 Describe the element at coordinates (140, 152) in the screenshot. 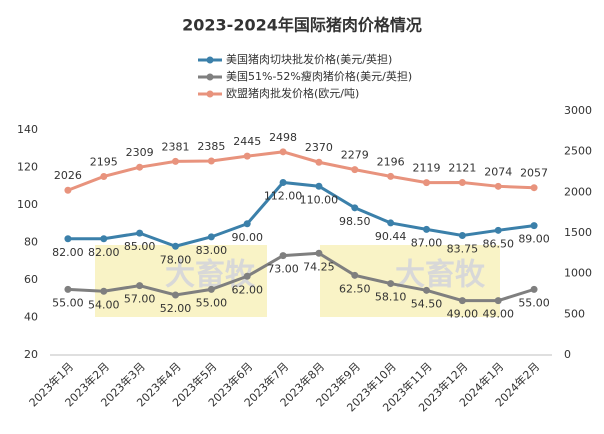

I see `data-label: 2309` at that location.